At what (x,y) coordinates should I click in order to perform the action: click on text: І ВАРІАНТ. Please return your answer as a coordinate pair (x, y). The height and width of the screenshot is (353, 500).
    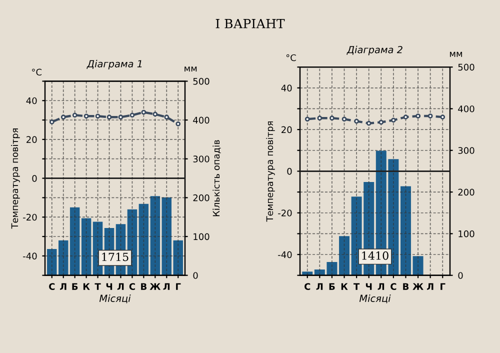
    Looking at the image, I should click on (250, 23).